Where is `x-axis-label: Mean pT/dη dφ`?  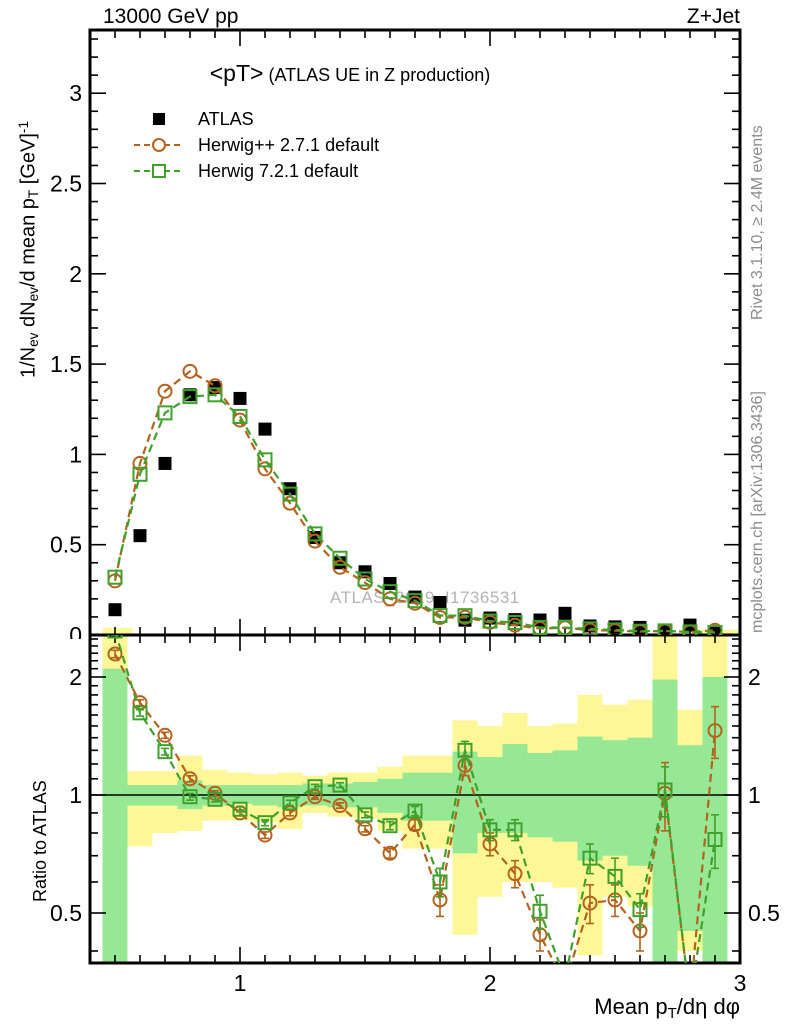
x-axis-label: Mean pT/dη dφ is located at coordinates (667, 1008).